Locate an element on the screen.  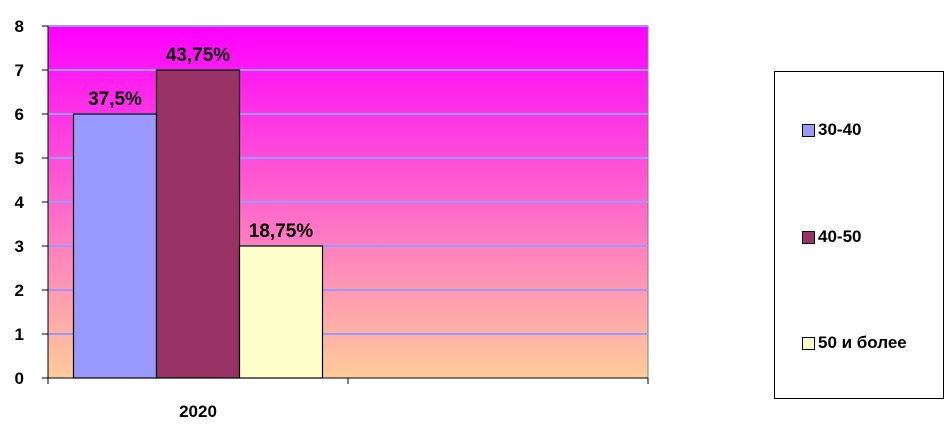
legend-item-50-plus: 50 и более is located at coordinates (854, 343).